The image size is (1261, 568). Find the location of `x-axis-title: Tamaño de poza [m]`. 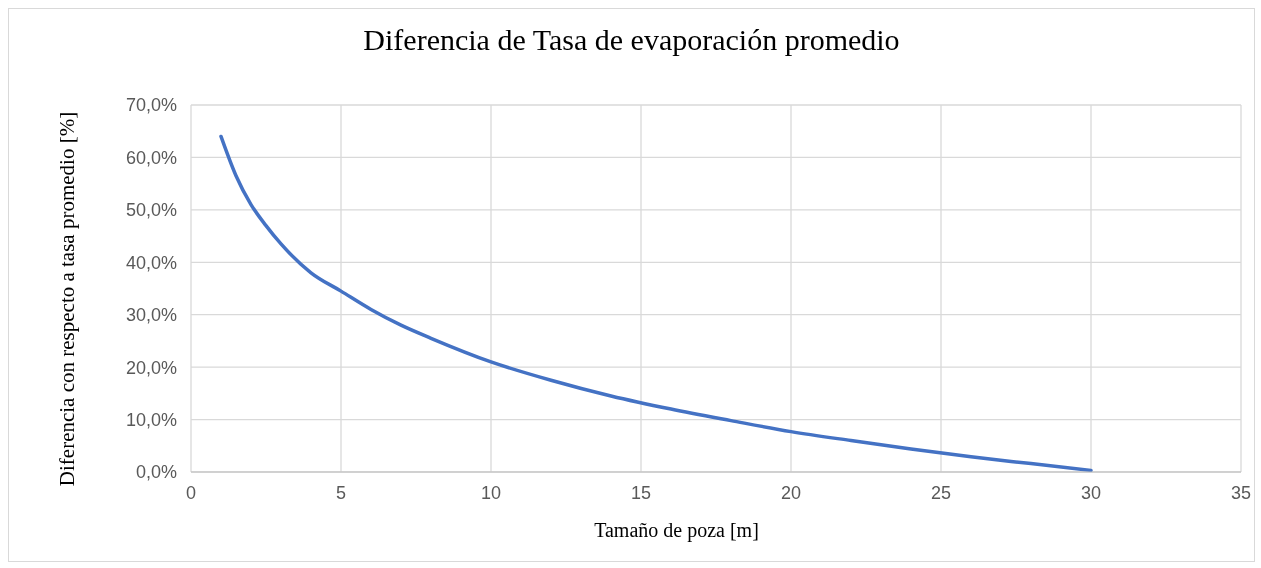

x-axis-title: Tamaño de poza [m] is located at coordinates (676, 530).